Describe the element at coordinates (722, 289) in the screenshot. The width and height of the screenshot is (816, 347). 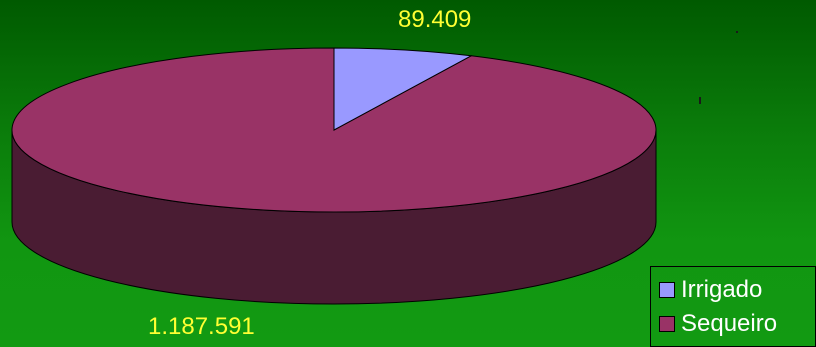
I see `legend-label-irrigado: Irrigado` at that location.